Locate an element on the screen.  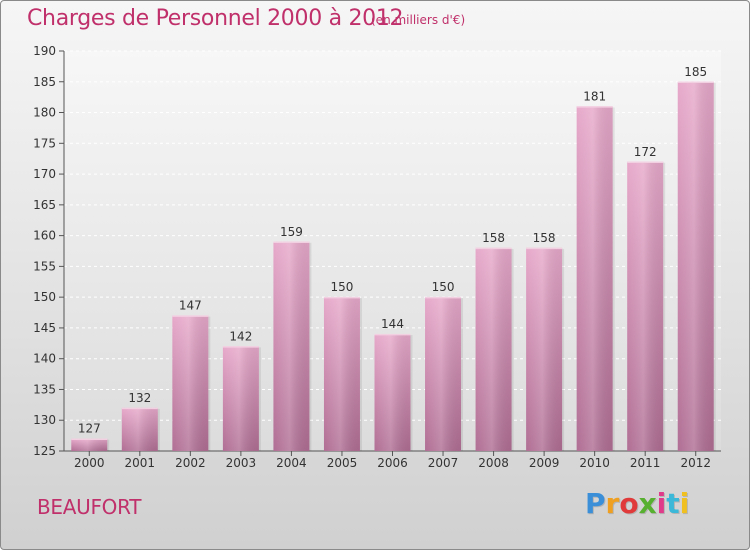
x-tick-label: 2009 is located at coordinates (544, 463).